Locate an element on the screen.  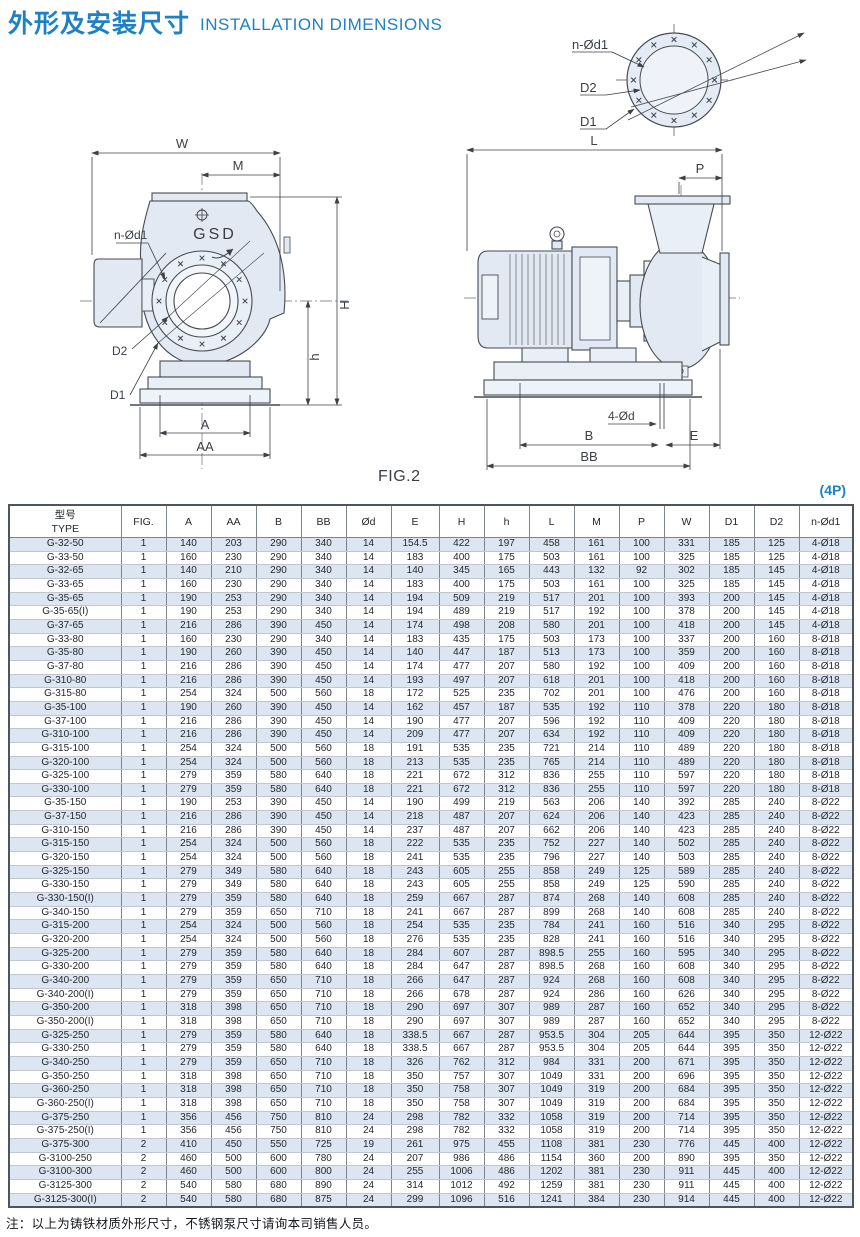
cell-dim: 780 is located at coordinates (323, 1159).